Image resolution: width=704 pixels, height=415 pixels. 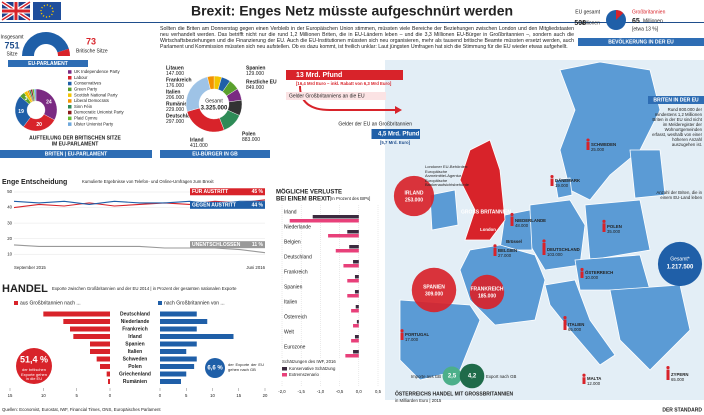 What do you see at coordinates (135, 337) in the screenshot?
I see `country-label: Irland` at bounding box center [135, 337].